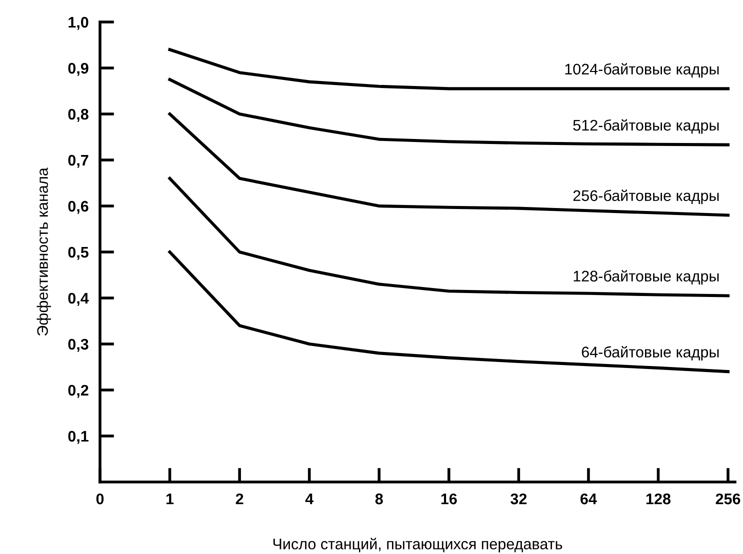 This screenshot has height=554, width=743. Describe the element at coordinates (650, 353) in the screenshot. I see `series-label: 64-байтовые кадры` at that location.